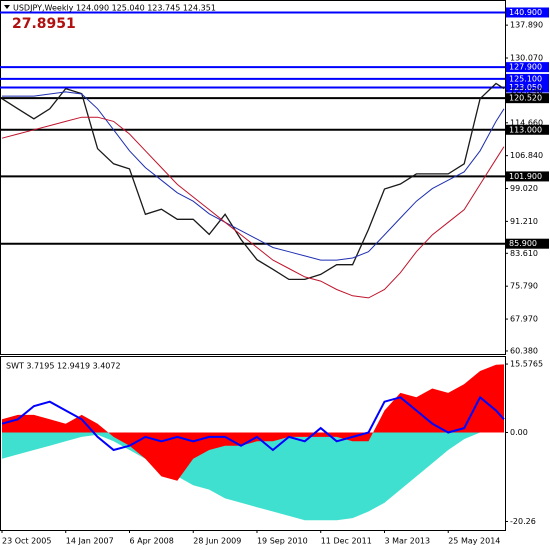 This screenshot has height=550, width=550. What do you see at coordinates (151, 541) in the screenshot?
I see `x-tick-label: 6 Apr 2008` at bounding box center [151, 541].